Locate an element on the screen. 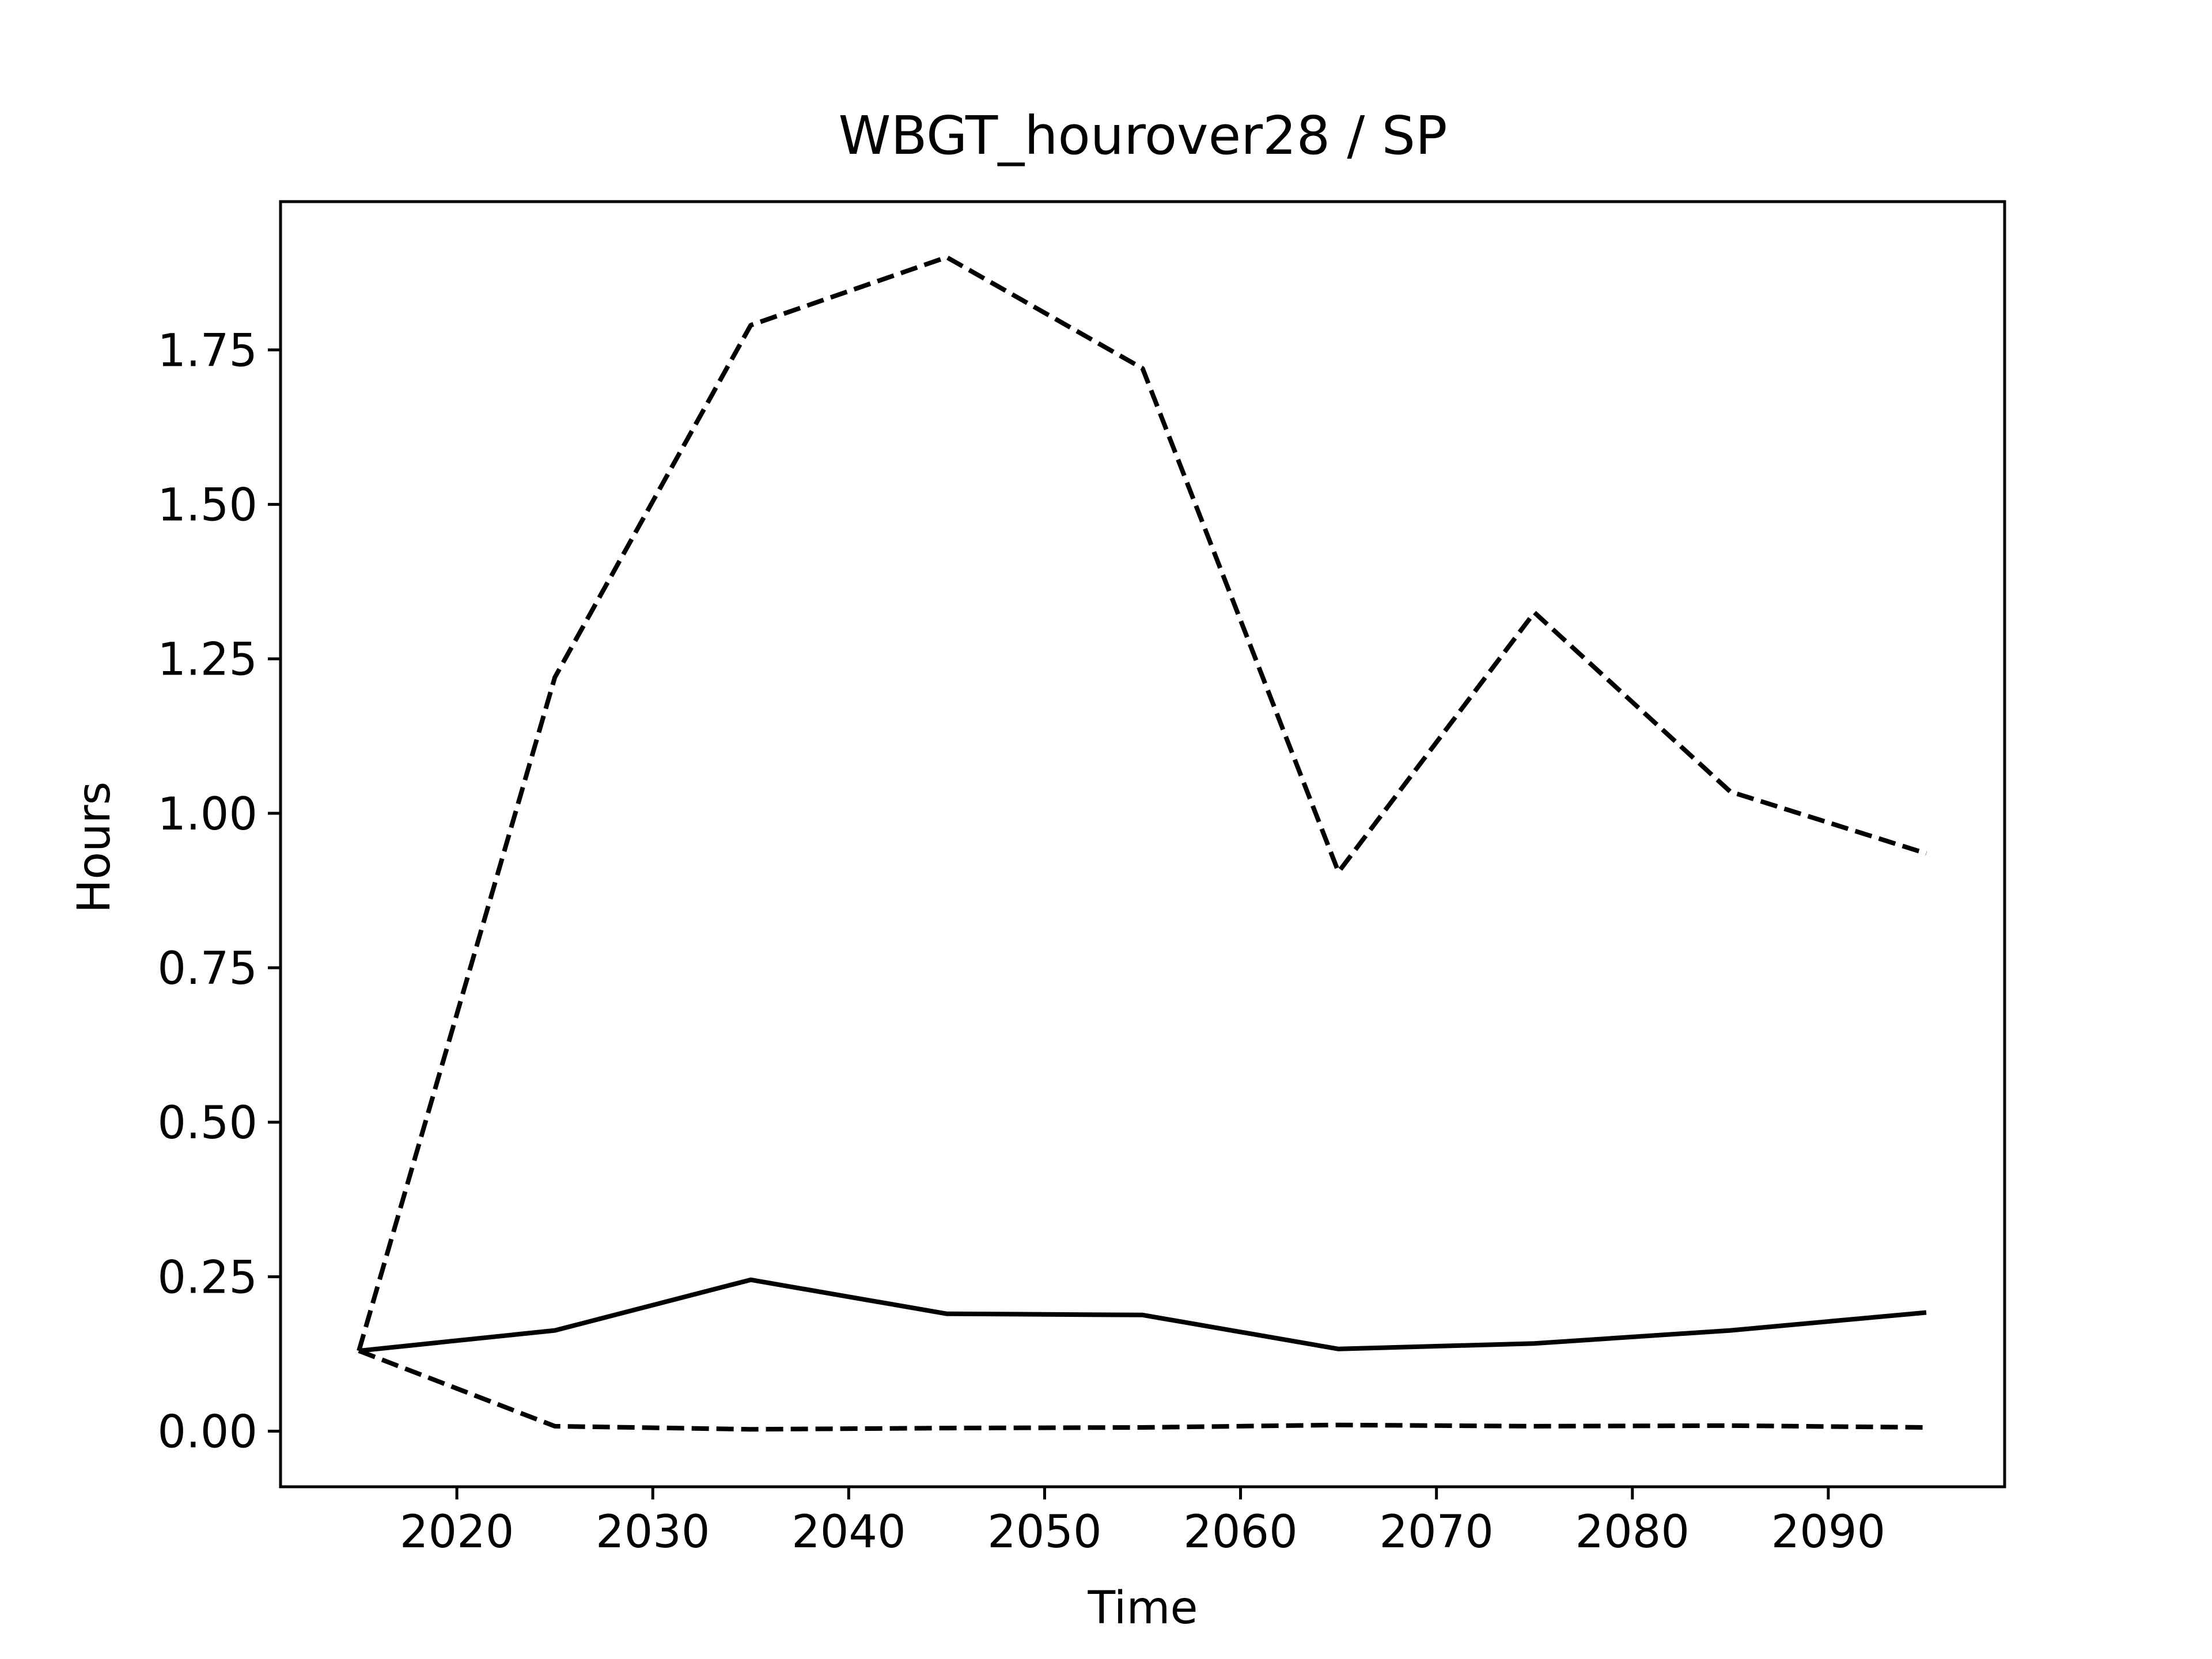  x-tick-label: 2040 is located at coordinates (848, 1532).